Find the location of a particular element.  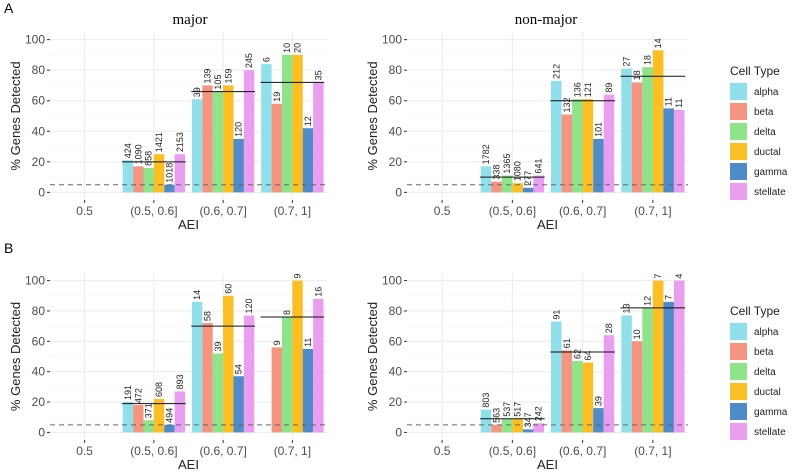

p1-bar-label-gamma-2: 101 is located at coordinates (598, 129).